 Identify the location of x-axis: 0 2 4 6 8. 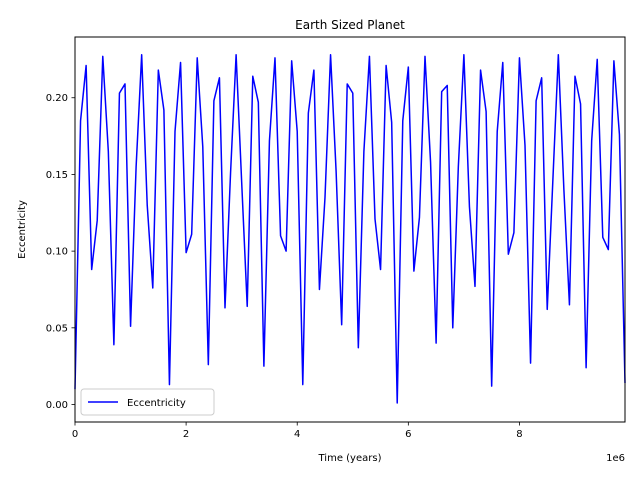
(297, 431).